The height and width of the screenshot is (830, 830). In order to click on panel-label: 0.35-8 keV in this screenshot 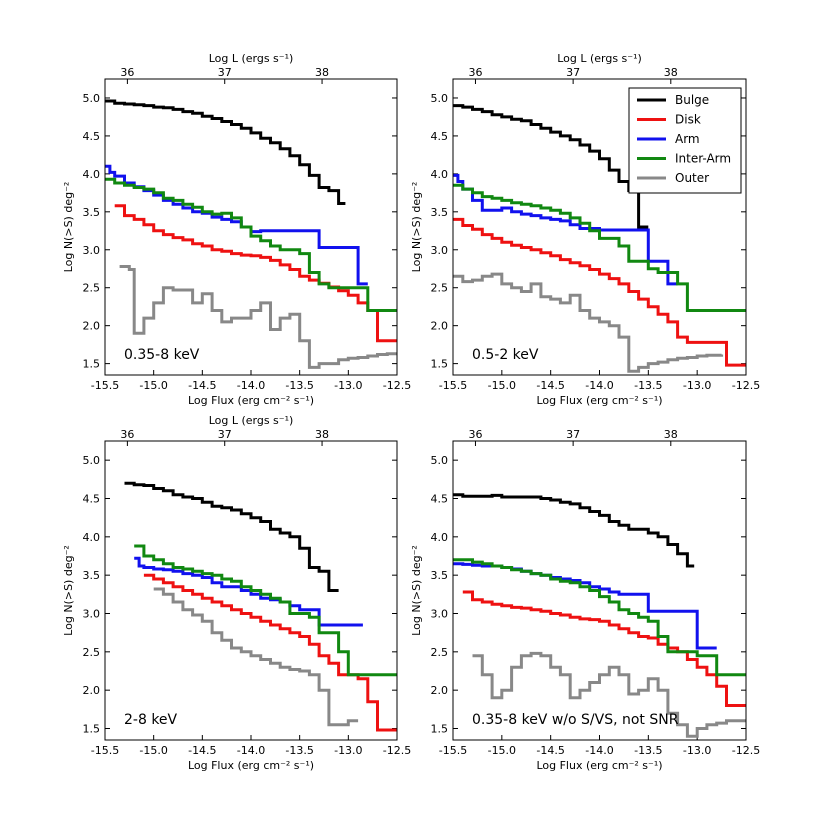, I will do `click(162, 355)`.